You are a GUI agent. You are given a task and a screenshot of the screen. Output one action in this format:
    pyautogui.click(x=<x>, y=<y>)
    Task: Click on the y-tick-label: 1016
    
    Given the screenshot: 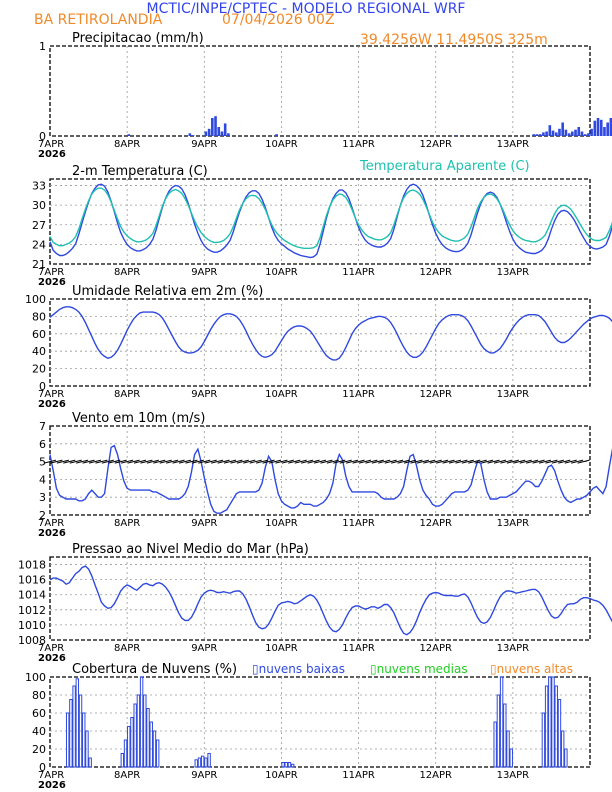 What is the action you would take?
    pyautogui.click(x=32, y=580)
    